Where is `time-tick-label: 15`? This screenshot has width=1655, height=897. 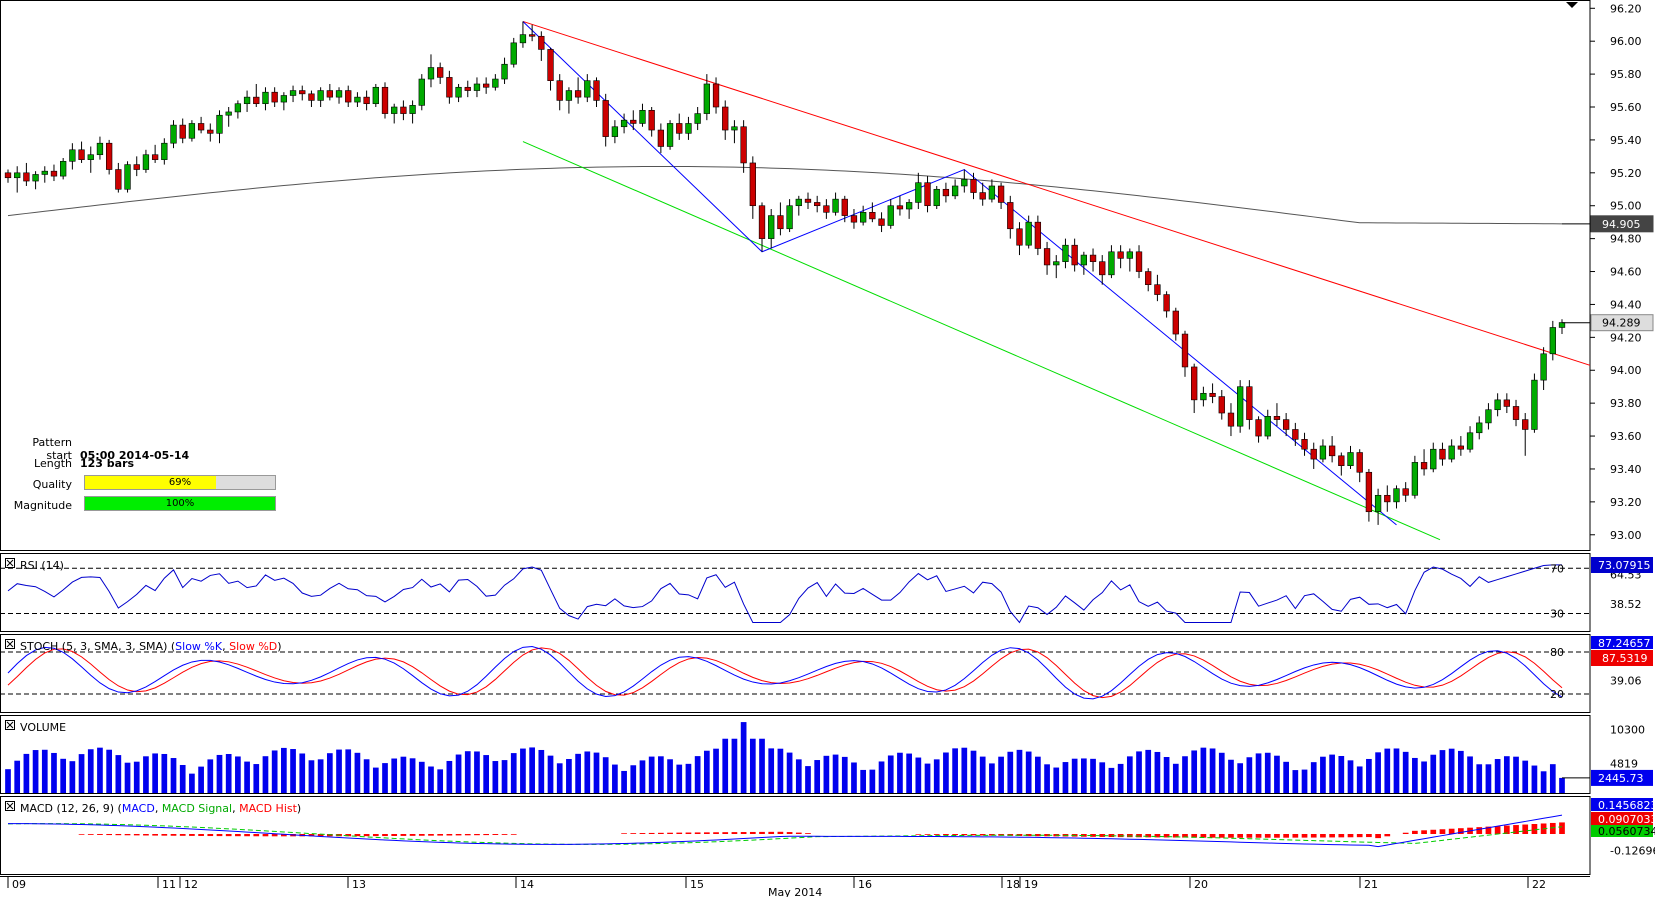
time-tick-label: 15 is located at coordinates (697, 884).